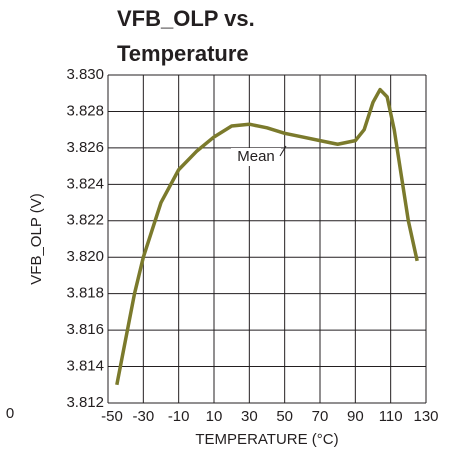 The image size is (469, 462). What do you see at coordinates (85, 293) in the screenshot?
I see `y-tick-label: 3.818` at bounding box center [85, 293].